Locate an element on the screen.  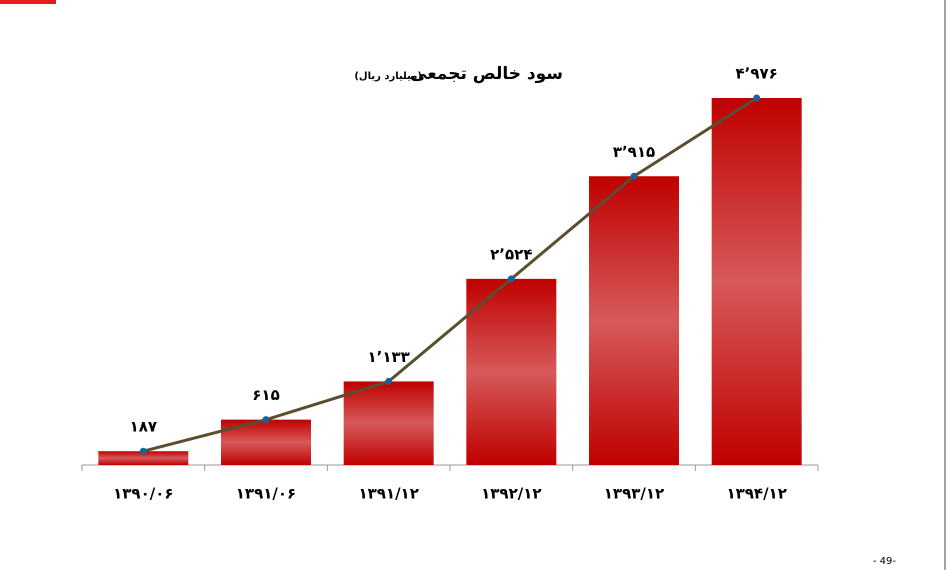
value-label: ۱٬۱۳۳ is located at coordinates (389, 357).